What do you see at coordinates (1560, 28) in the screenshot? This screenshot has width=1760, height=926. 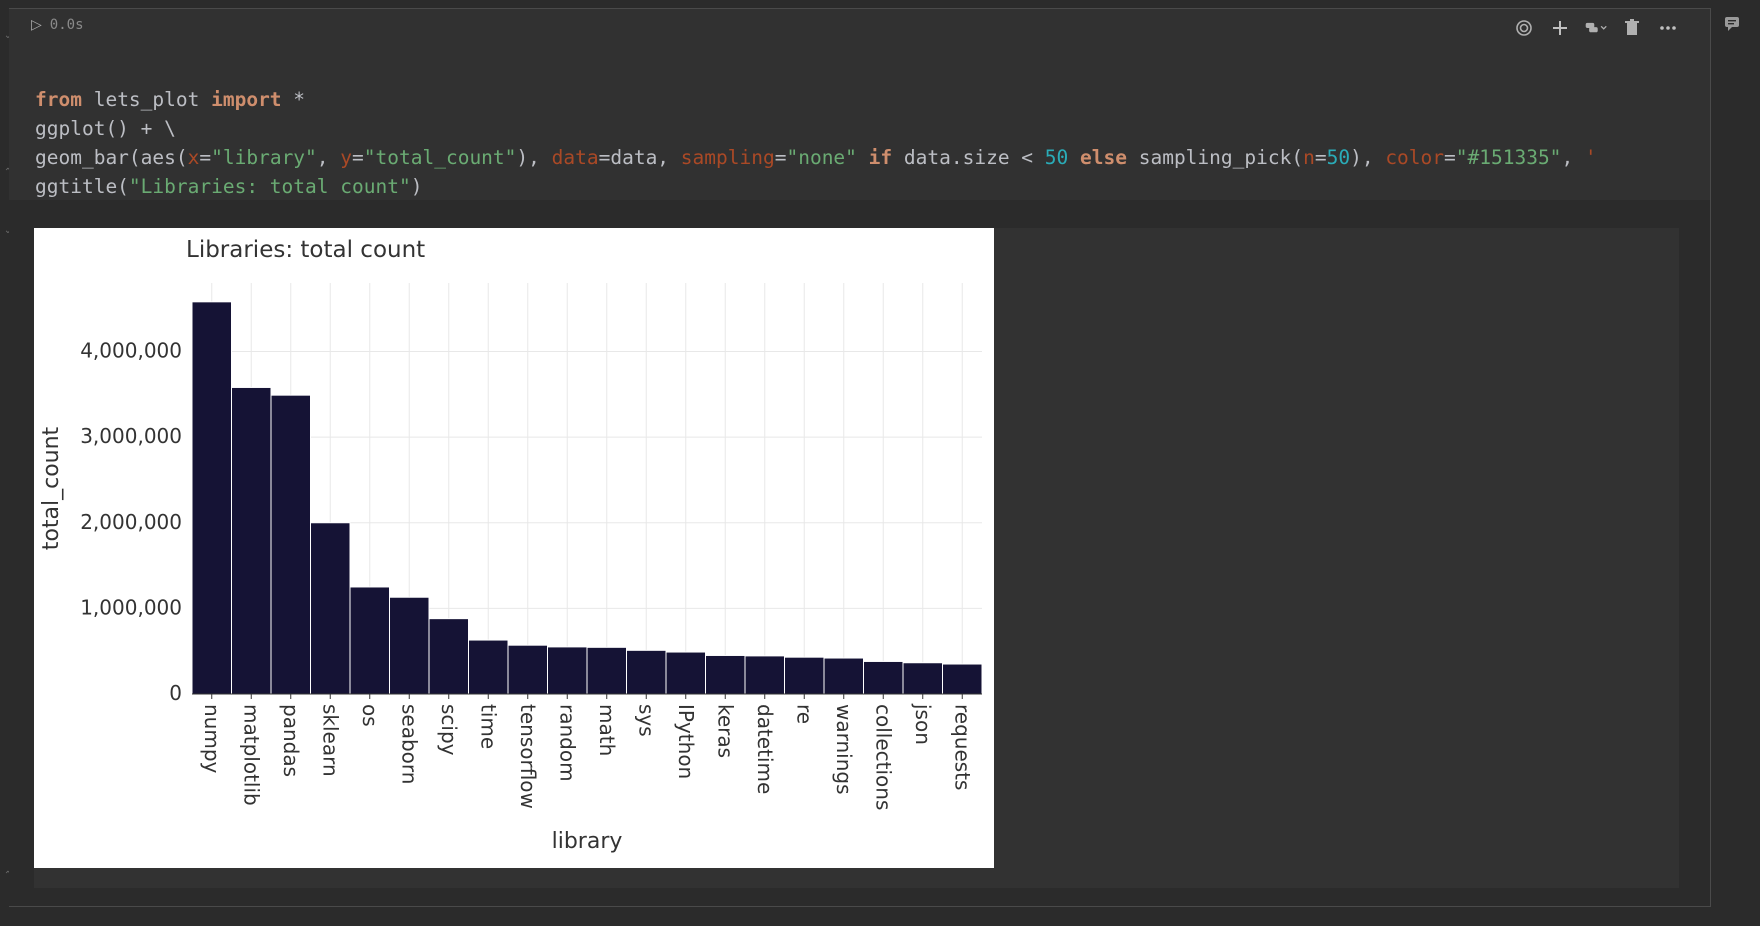 I see `plus-icon` at bounding box center [1560, 28].